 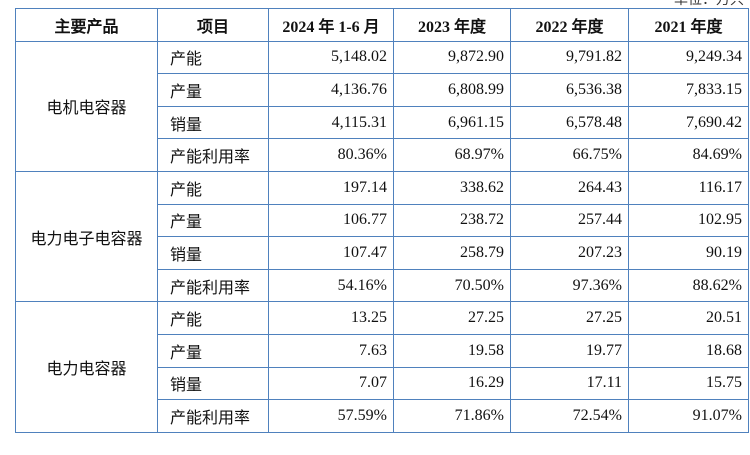 I want to click on header-cell: 项目, so click(x=213, y=25).